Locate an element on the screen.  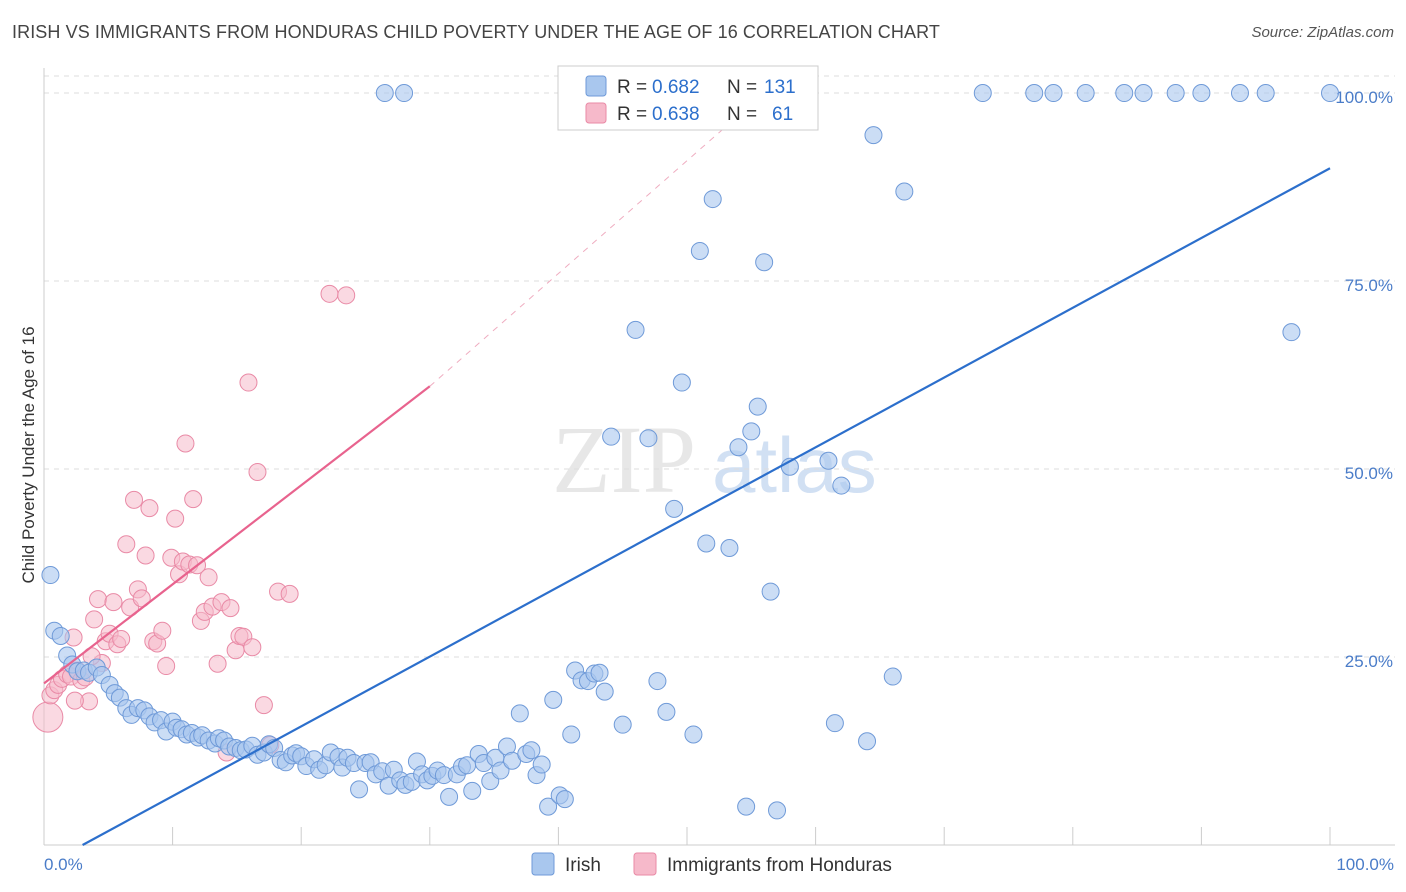
chart-source: Source: ZipAtlas.com is located at coordinates (1322, 32).